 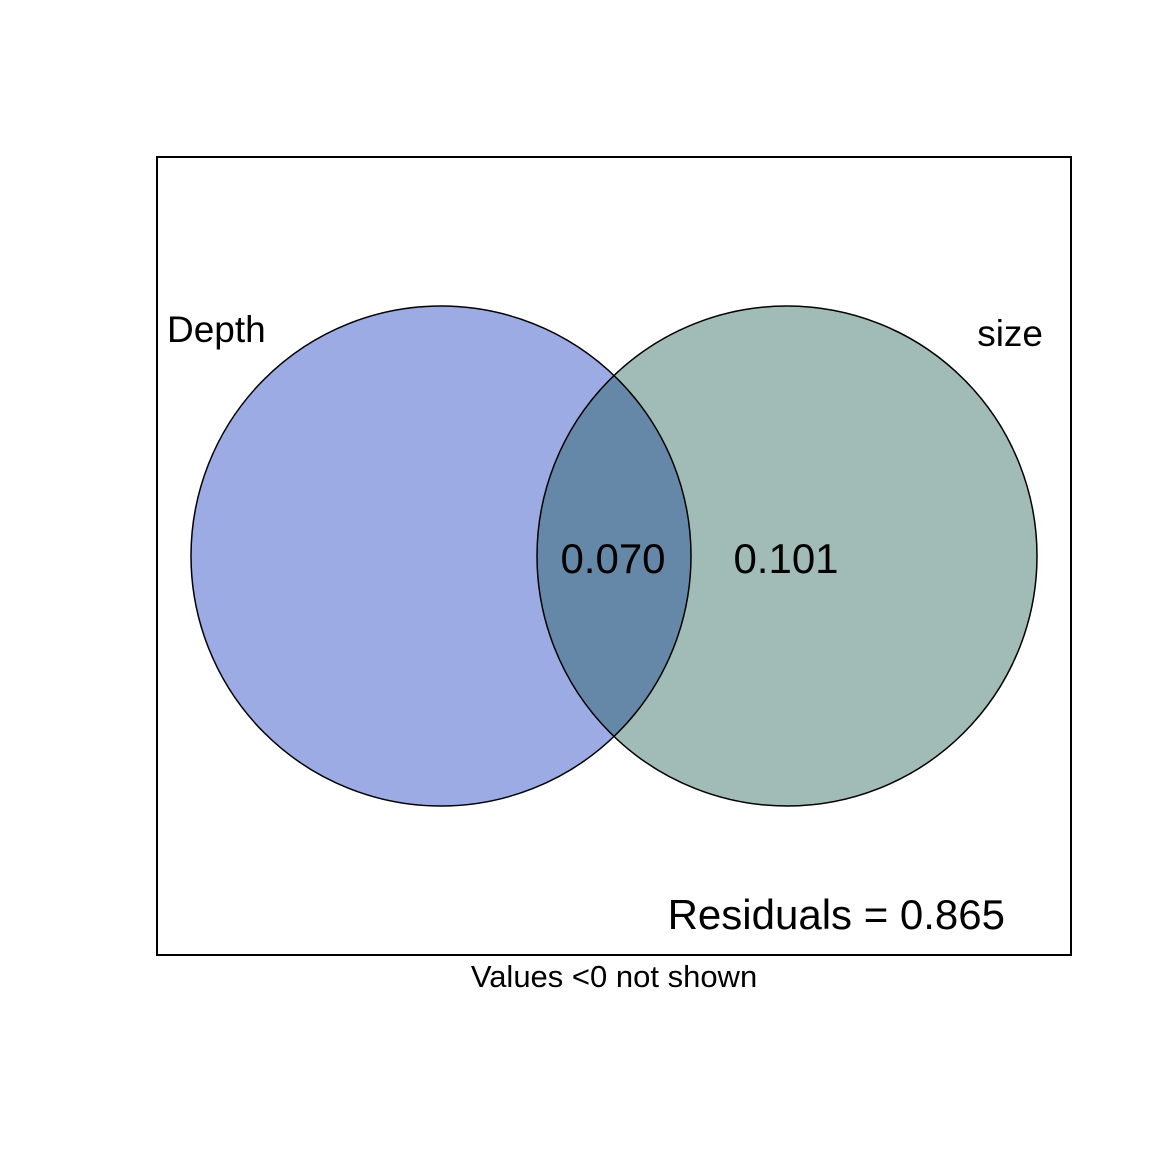 What do you see at coordinates (216, 329) in the screenshot?
I see `depth-label: Depth` at bounding box center [216, 329].